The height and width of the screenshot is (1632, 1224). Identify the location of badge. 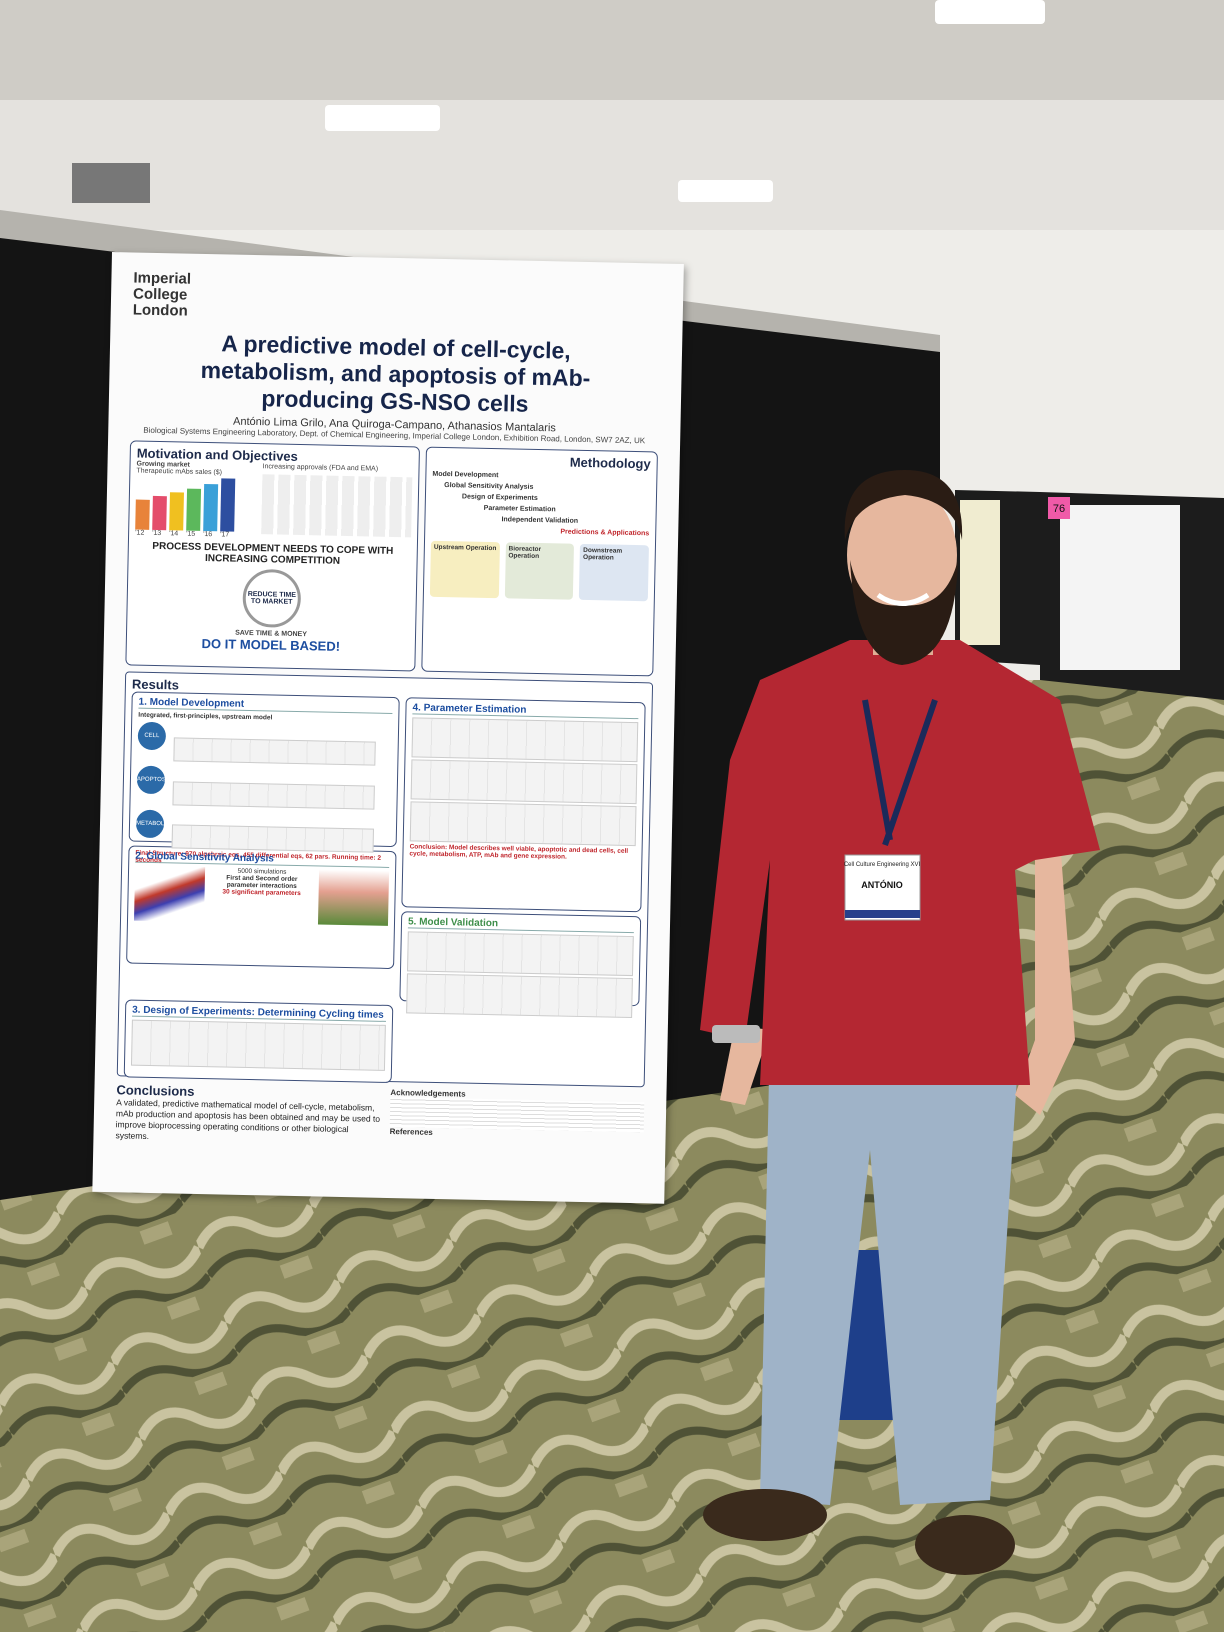
(882, 887).